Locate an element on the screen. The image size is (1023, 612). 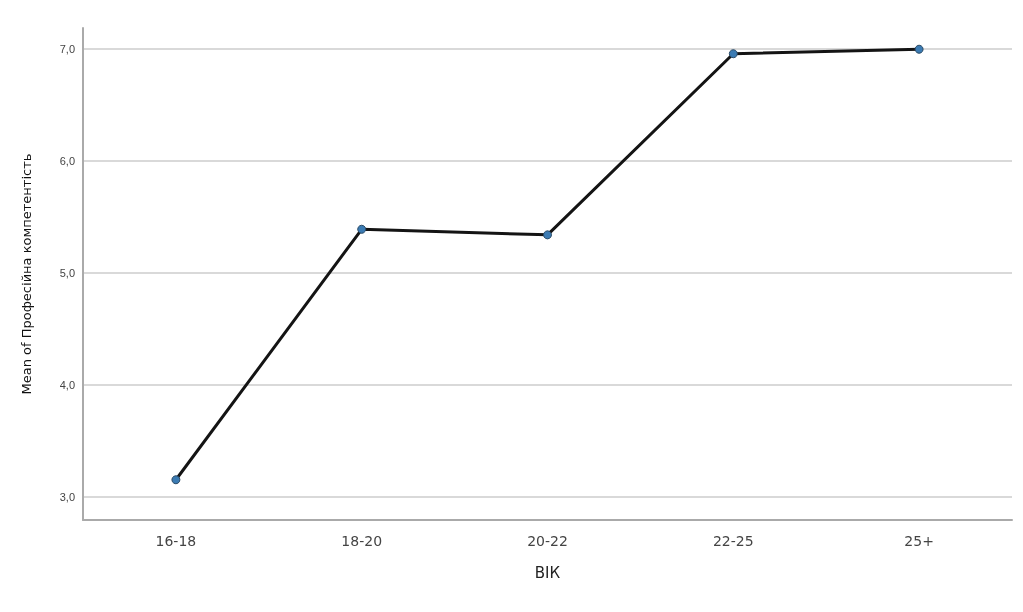
x-tick-label: 16-18 is located at coordinates (176, 541).